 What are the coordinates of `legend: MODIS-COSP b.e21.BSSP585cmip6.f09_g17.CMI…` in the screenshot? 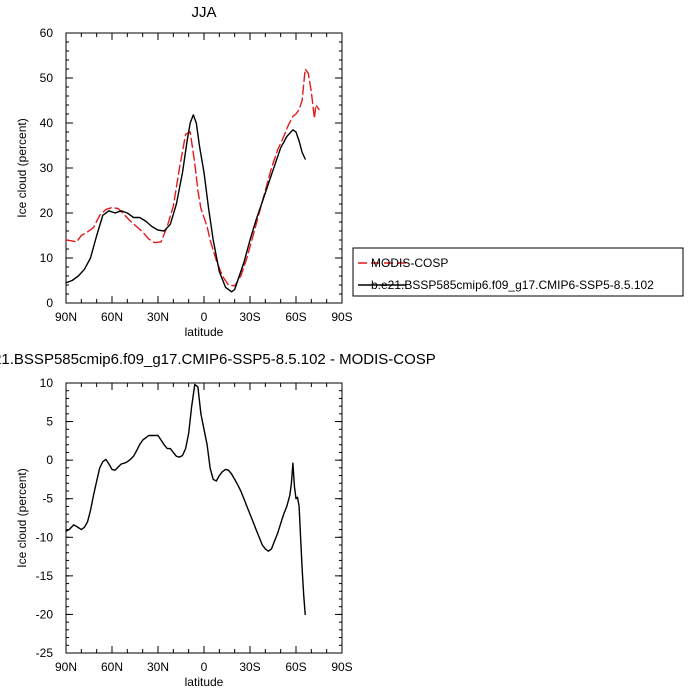 It's located at (518, 272).